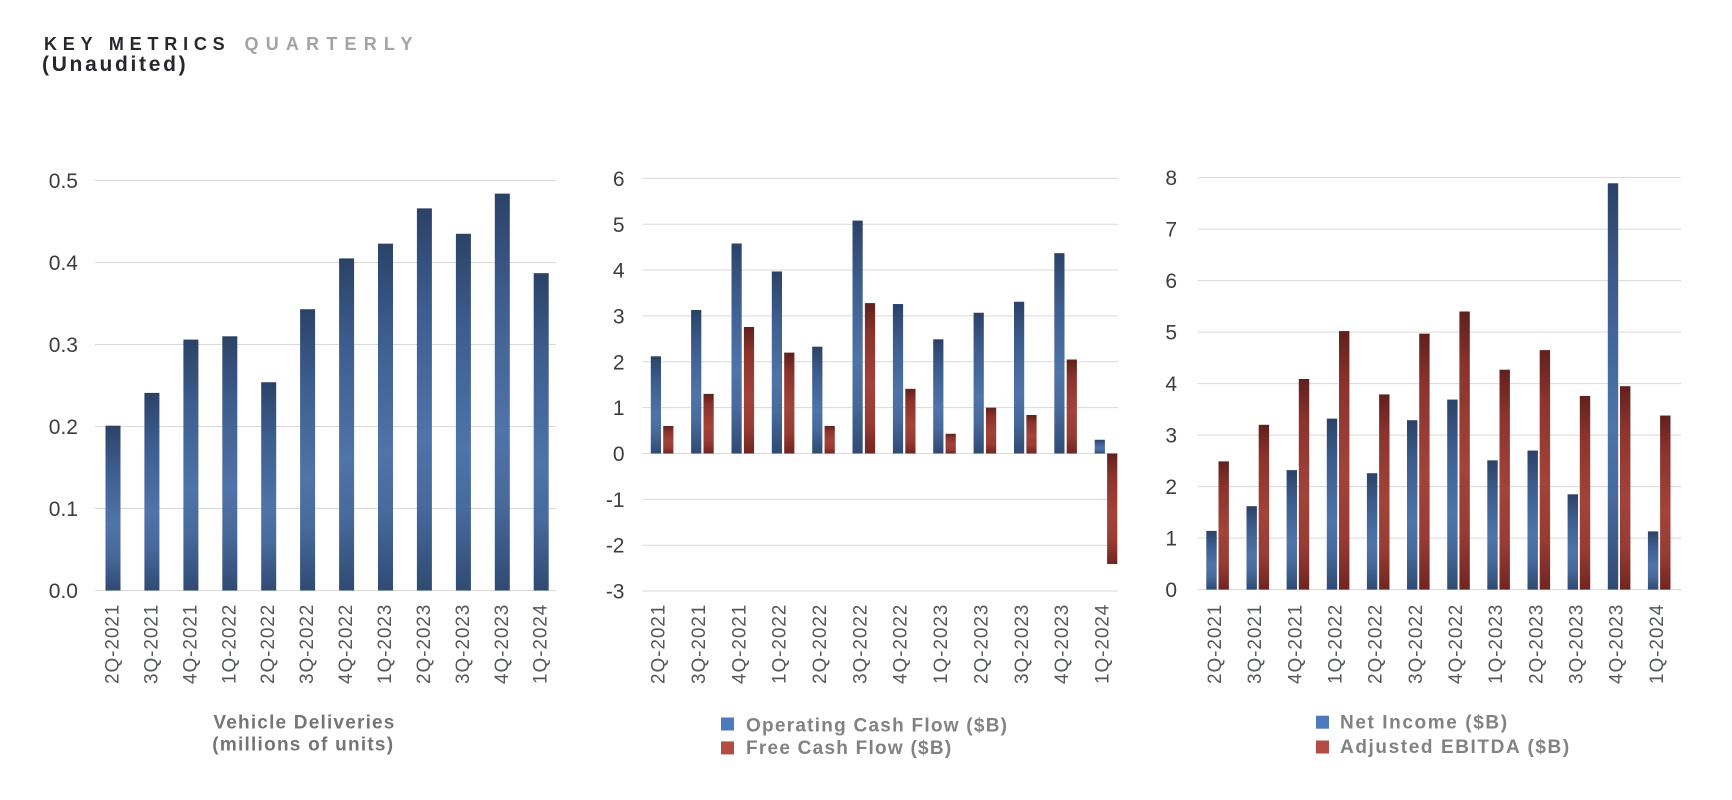 The width and height of the screenshot is (1732, 800). I want to click on svg-text: -1, so click(615, 500).